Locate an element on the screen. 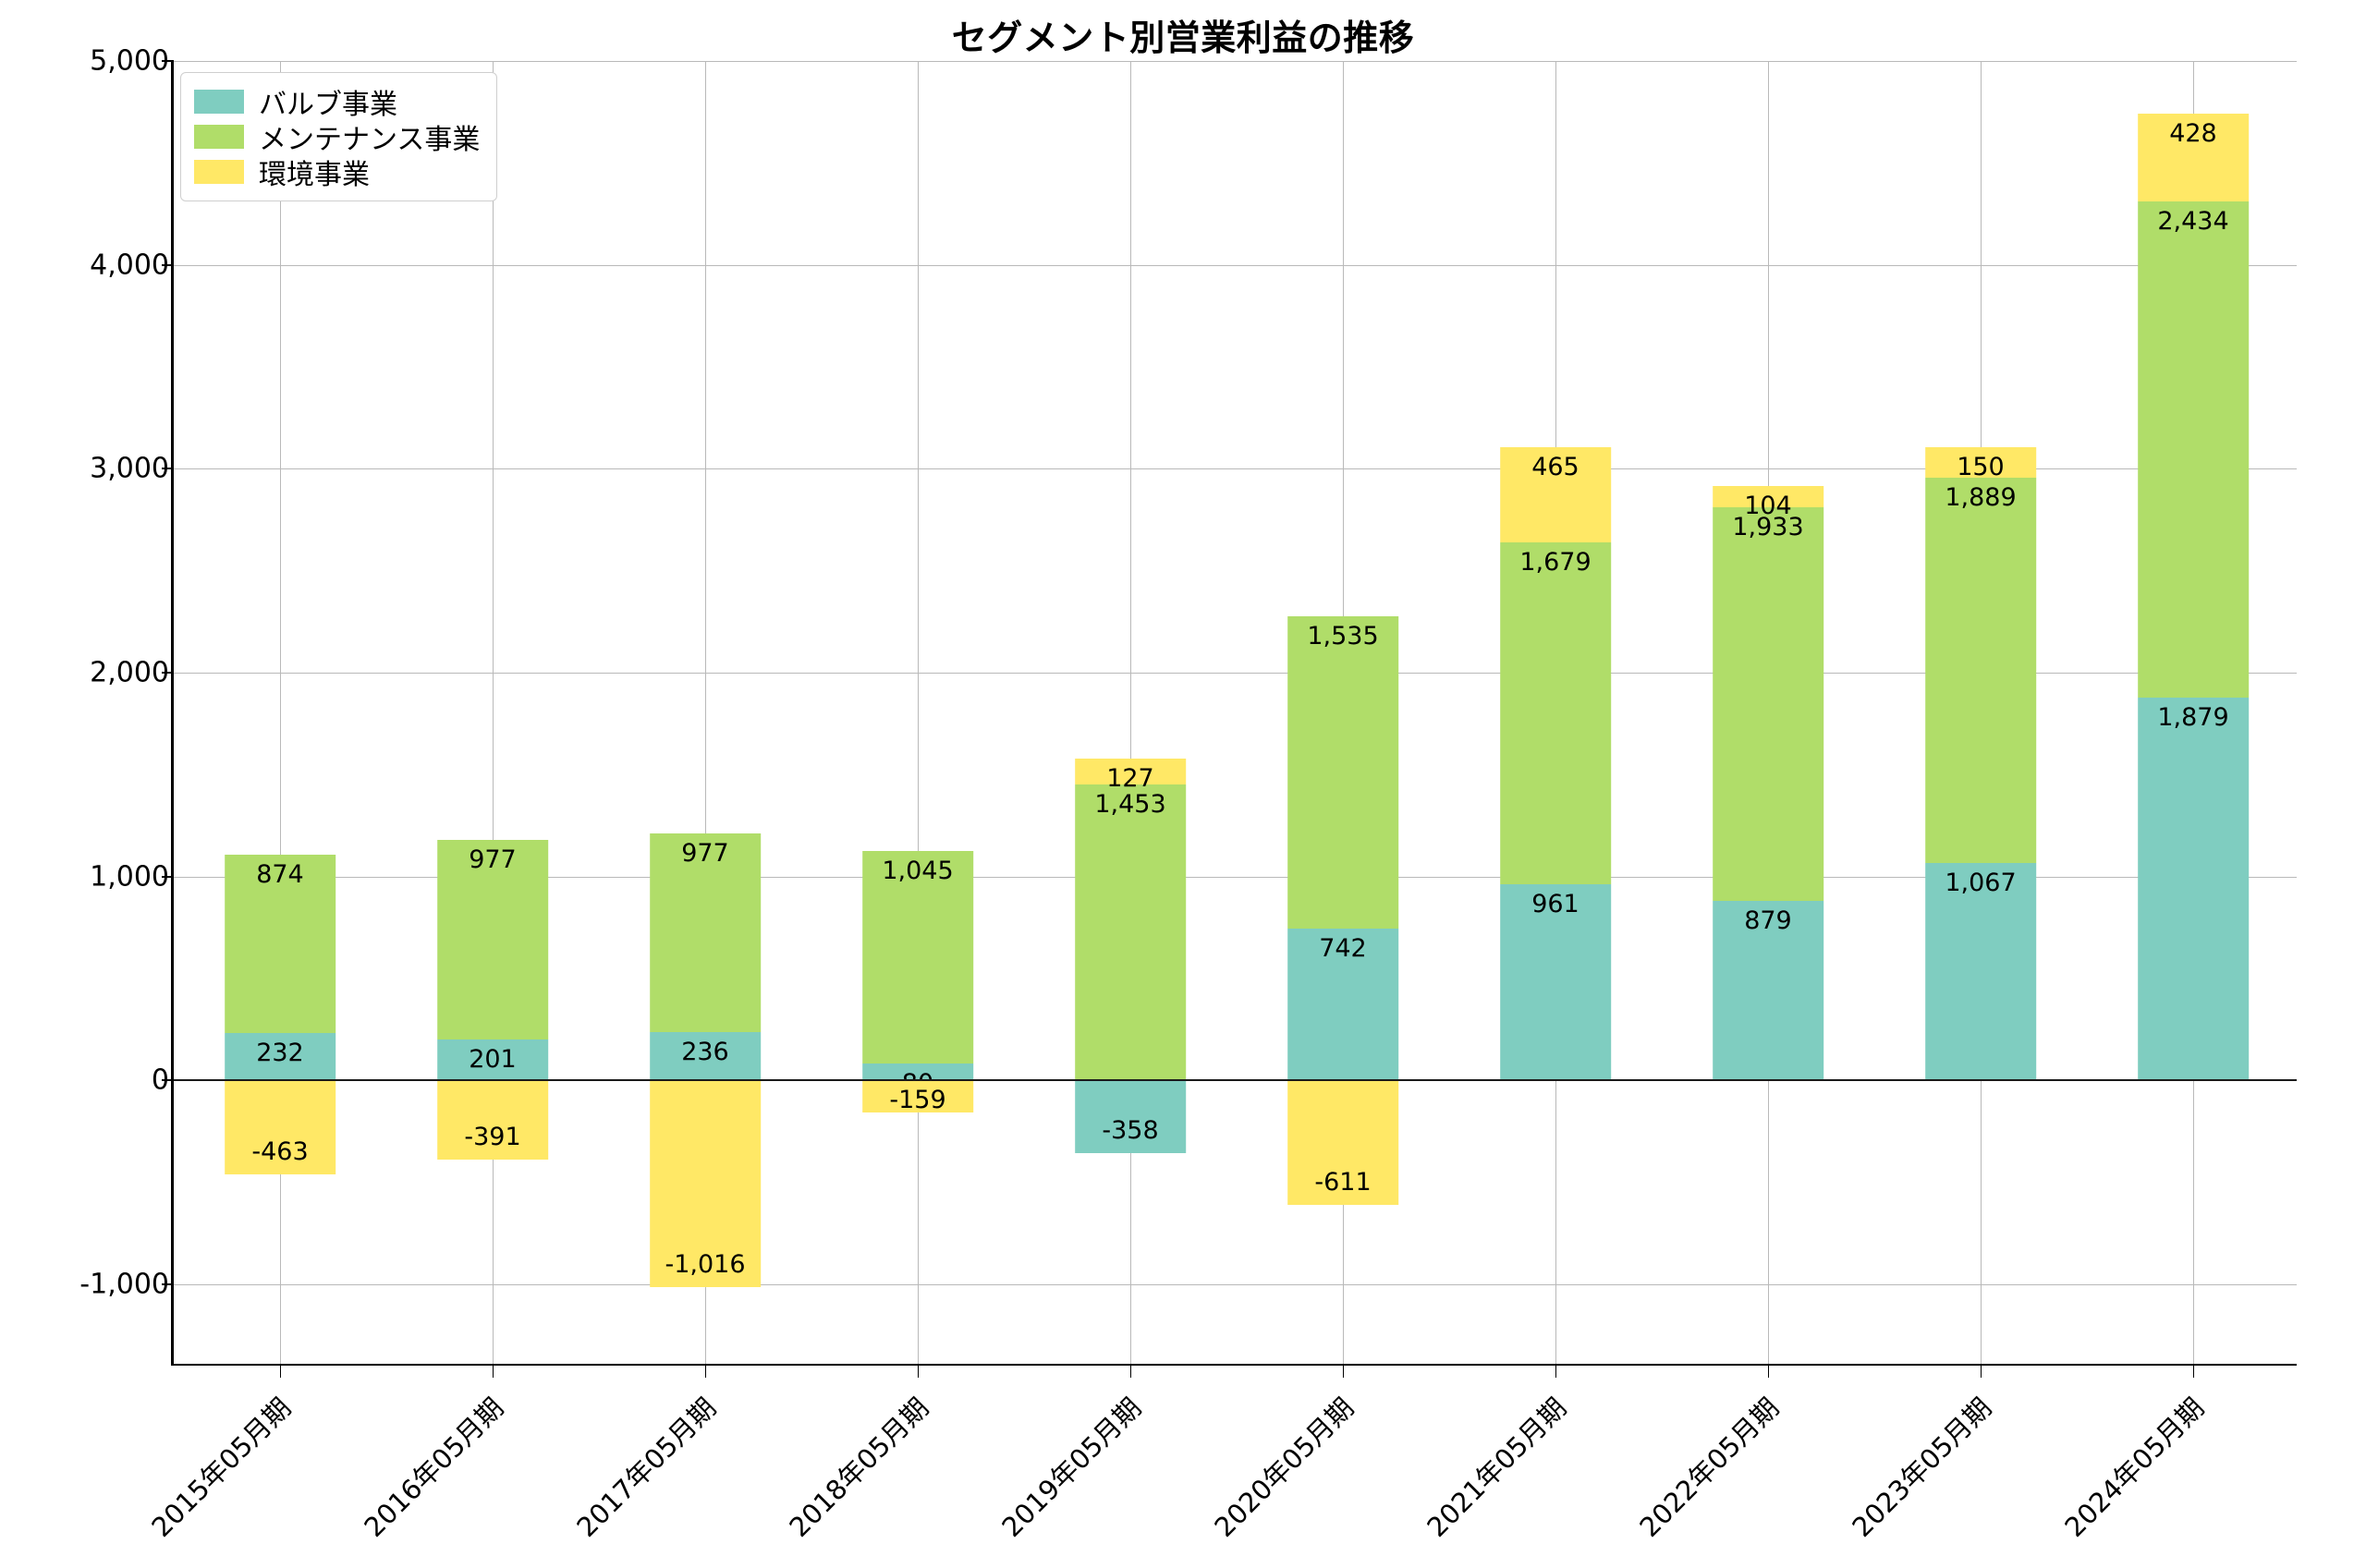 The height and width of the screenshot is (1568, 2366). bar-group: 1,879 2,434 428 is located at coordinates (2193, 712).